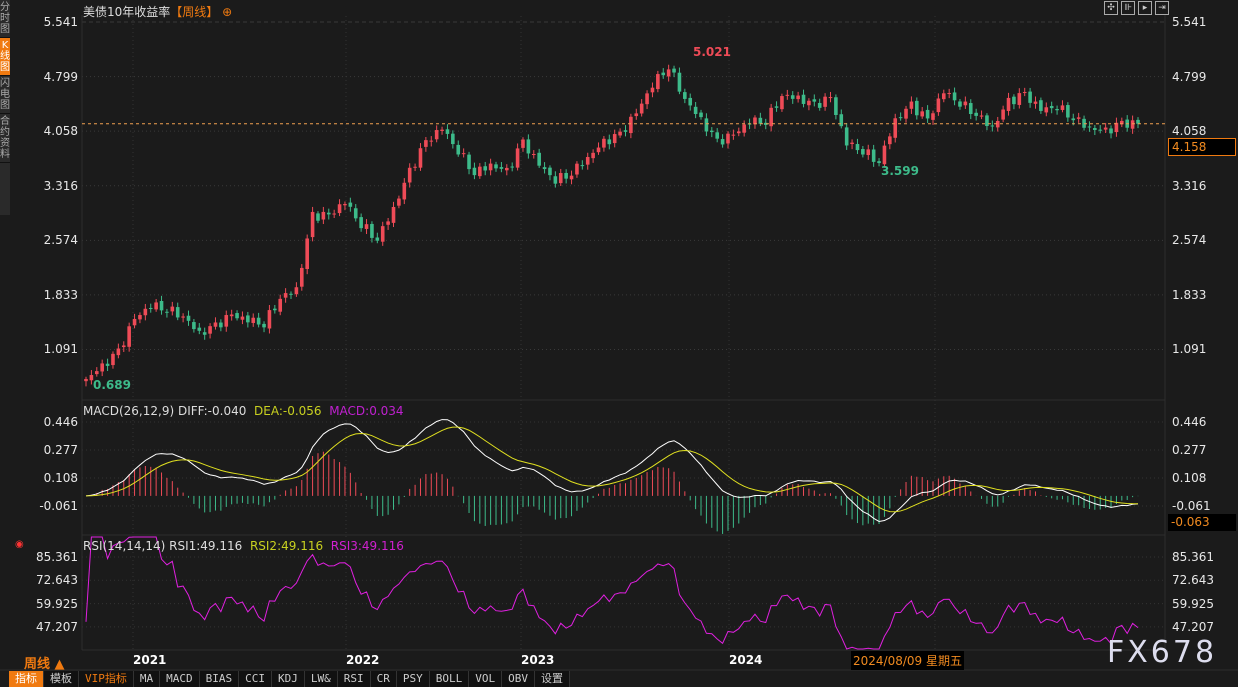 The height and width of the screenshot is (687, 1238). I want to click on price-tick-left: 2.574, so click(60, 240).